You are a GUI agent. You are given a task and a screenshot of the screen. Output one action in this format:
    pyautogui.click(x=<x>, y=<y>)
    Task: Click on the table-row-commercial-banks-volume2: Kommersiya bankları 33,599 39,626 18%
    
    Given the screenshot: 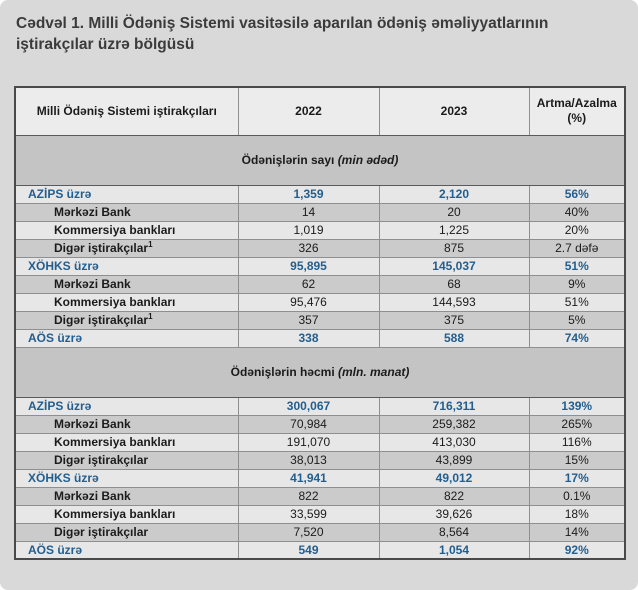 What is the action you would take?
    pyautogui.click(x=320, y=514)
    